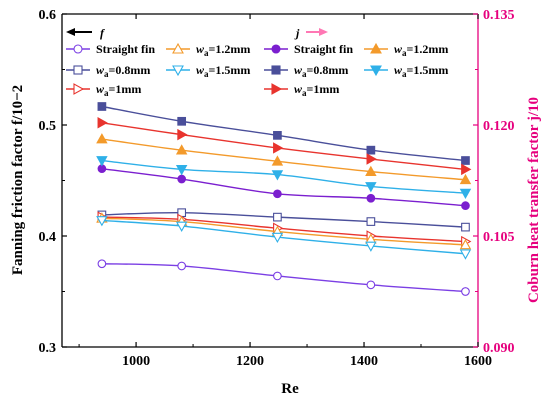  What do you see at coordinates (364, 361) in the screenshot?
I see `x-tick-label: 1400` at bounding box center [364, 361].